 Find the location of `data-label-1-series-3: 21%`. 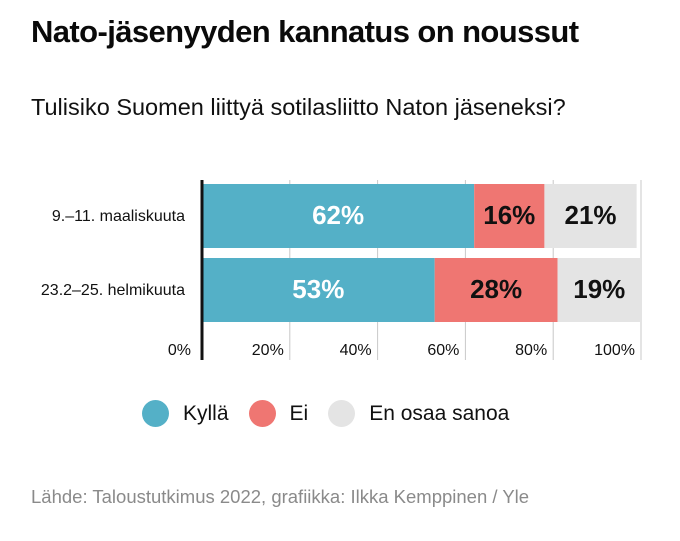

data-label-1-series-3: 21% is located at coordinates (590, 215).